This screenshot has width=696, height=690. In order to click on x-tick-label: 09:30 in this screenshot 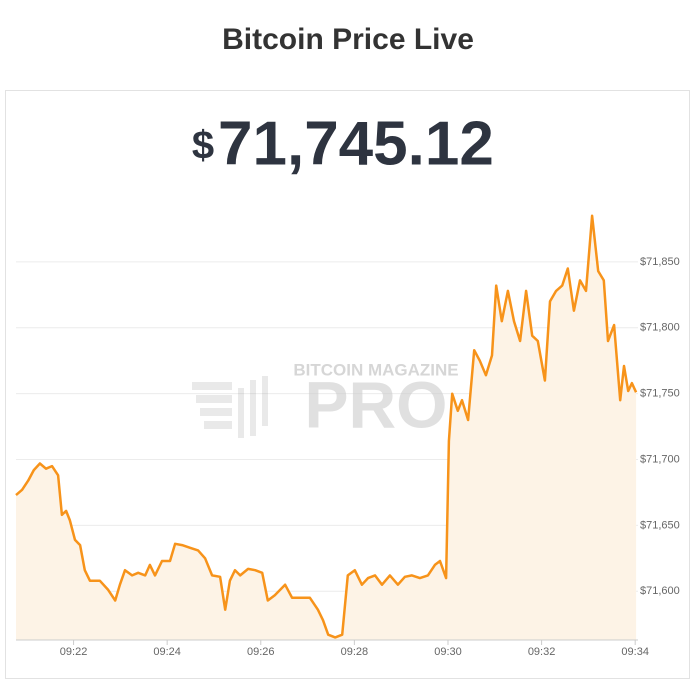, I will do `click(448, 652)`.